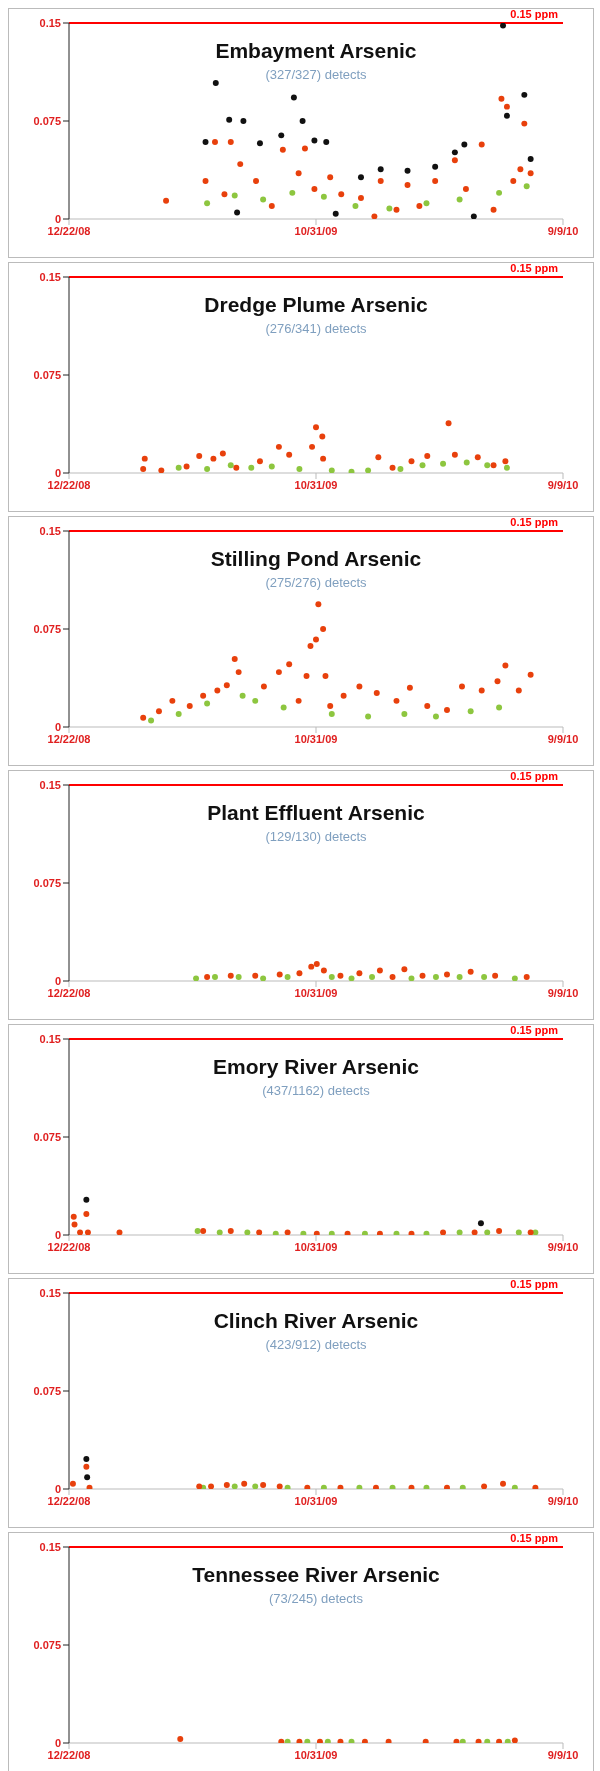 The image size is (600, 1771). What do you see at coordinates (316, 1344) in the screenshot?
I see `text: (423/912) detects` at bounding box center [316, 1344].